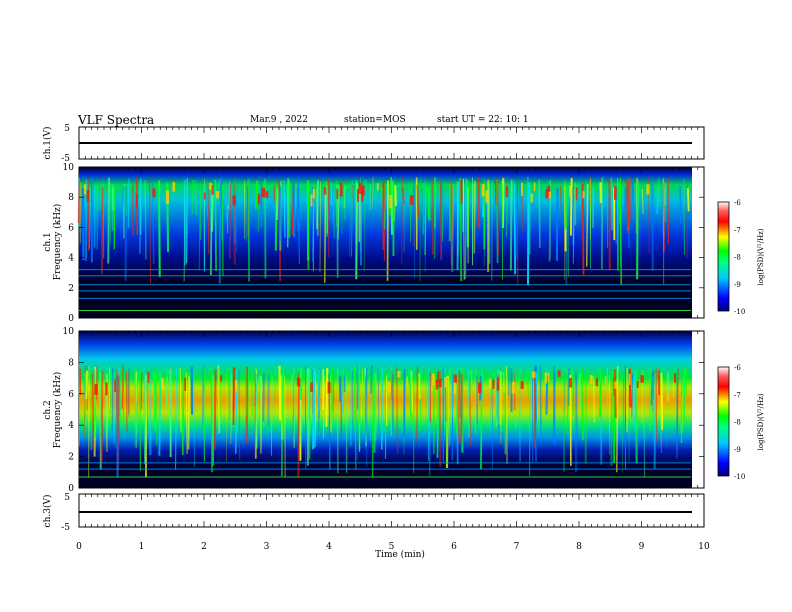  What do you see at coordinates (392, 547) in the screenshot?
I see `x-tick-label: 5` at bounding box center [392, 547].